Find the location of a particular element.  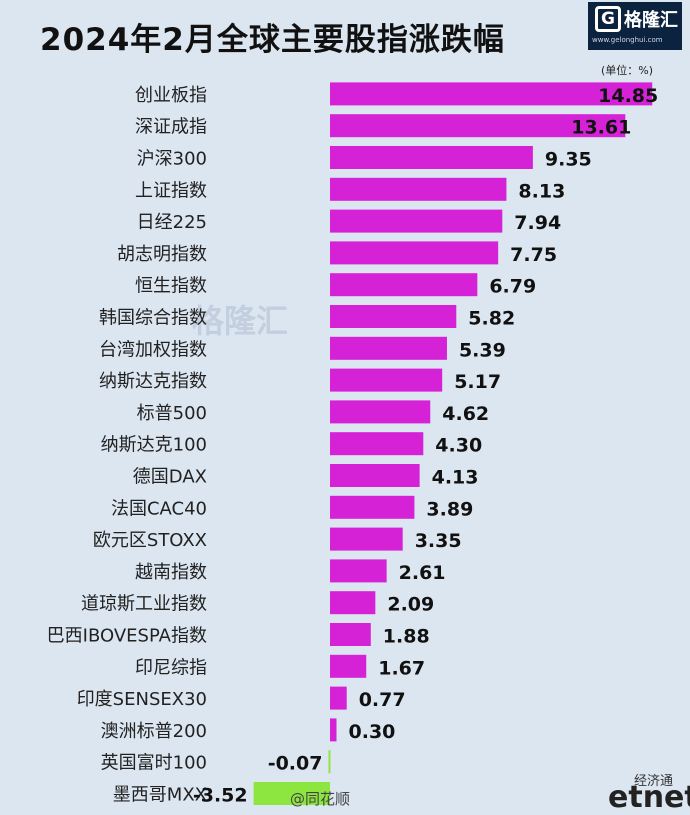

category-label-3: 上证指数 is located at coordinates (171, 190).